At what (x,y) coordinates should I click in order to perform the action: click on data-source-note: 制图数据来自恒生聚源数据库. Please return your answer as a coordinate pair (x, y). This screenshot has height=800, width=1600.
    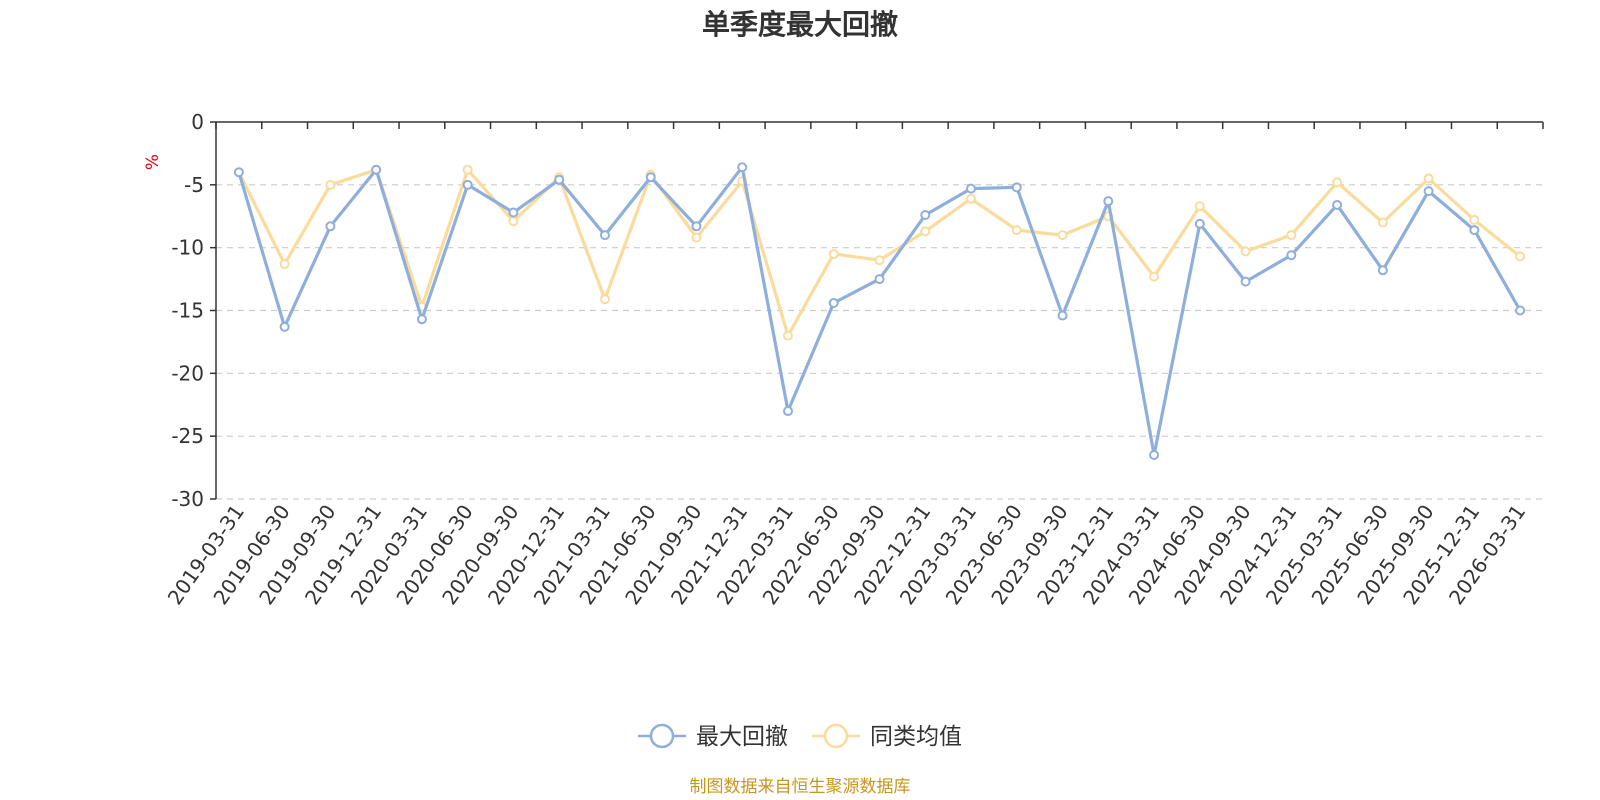
    Looking at the image, I should click on (800, 787).